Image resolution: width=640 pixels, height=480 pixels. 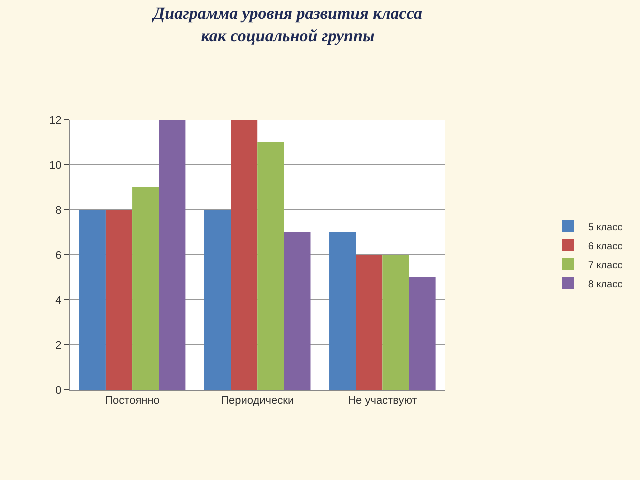 I want to click on legend-label: 5 класс, so click(x=605, y=228).